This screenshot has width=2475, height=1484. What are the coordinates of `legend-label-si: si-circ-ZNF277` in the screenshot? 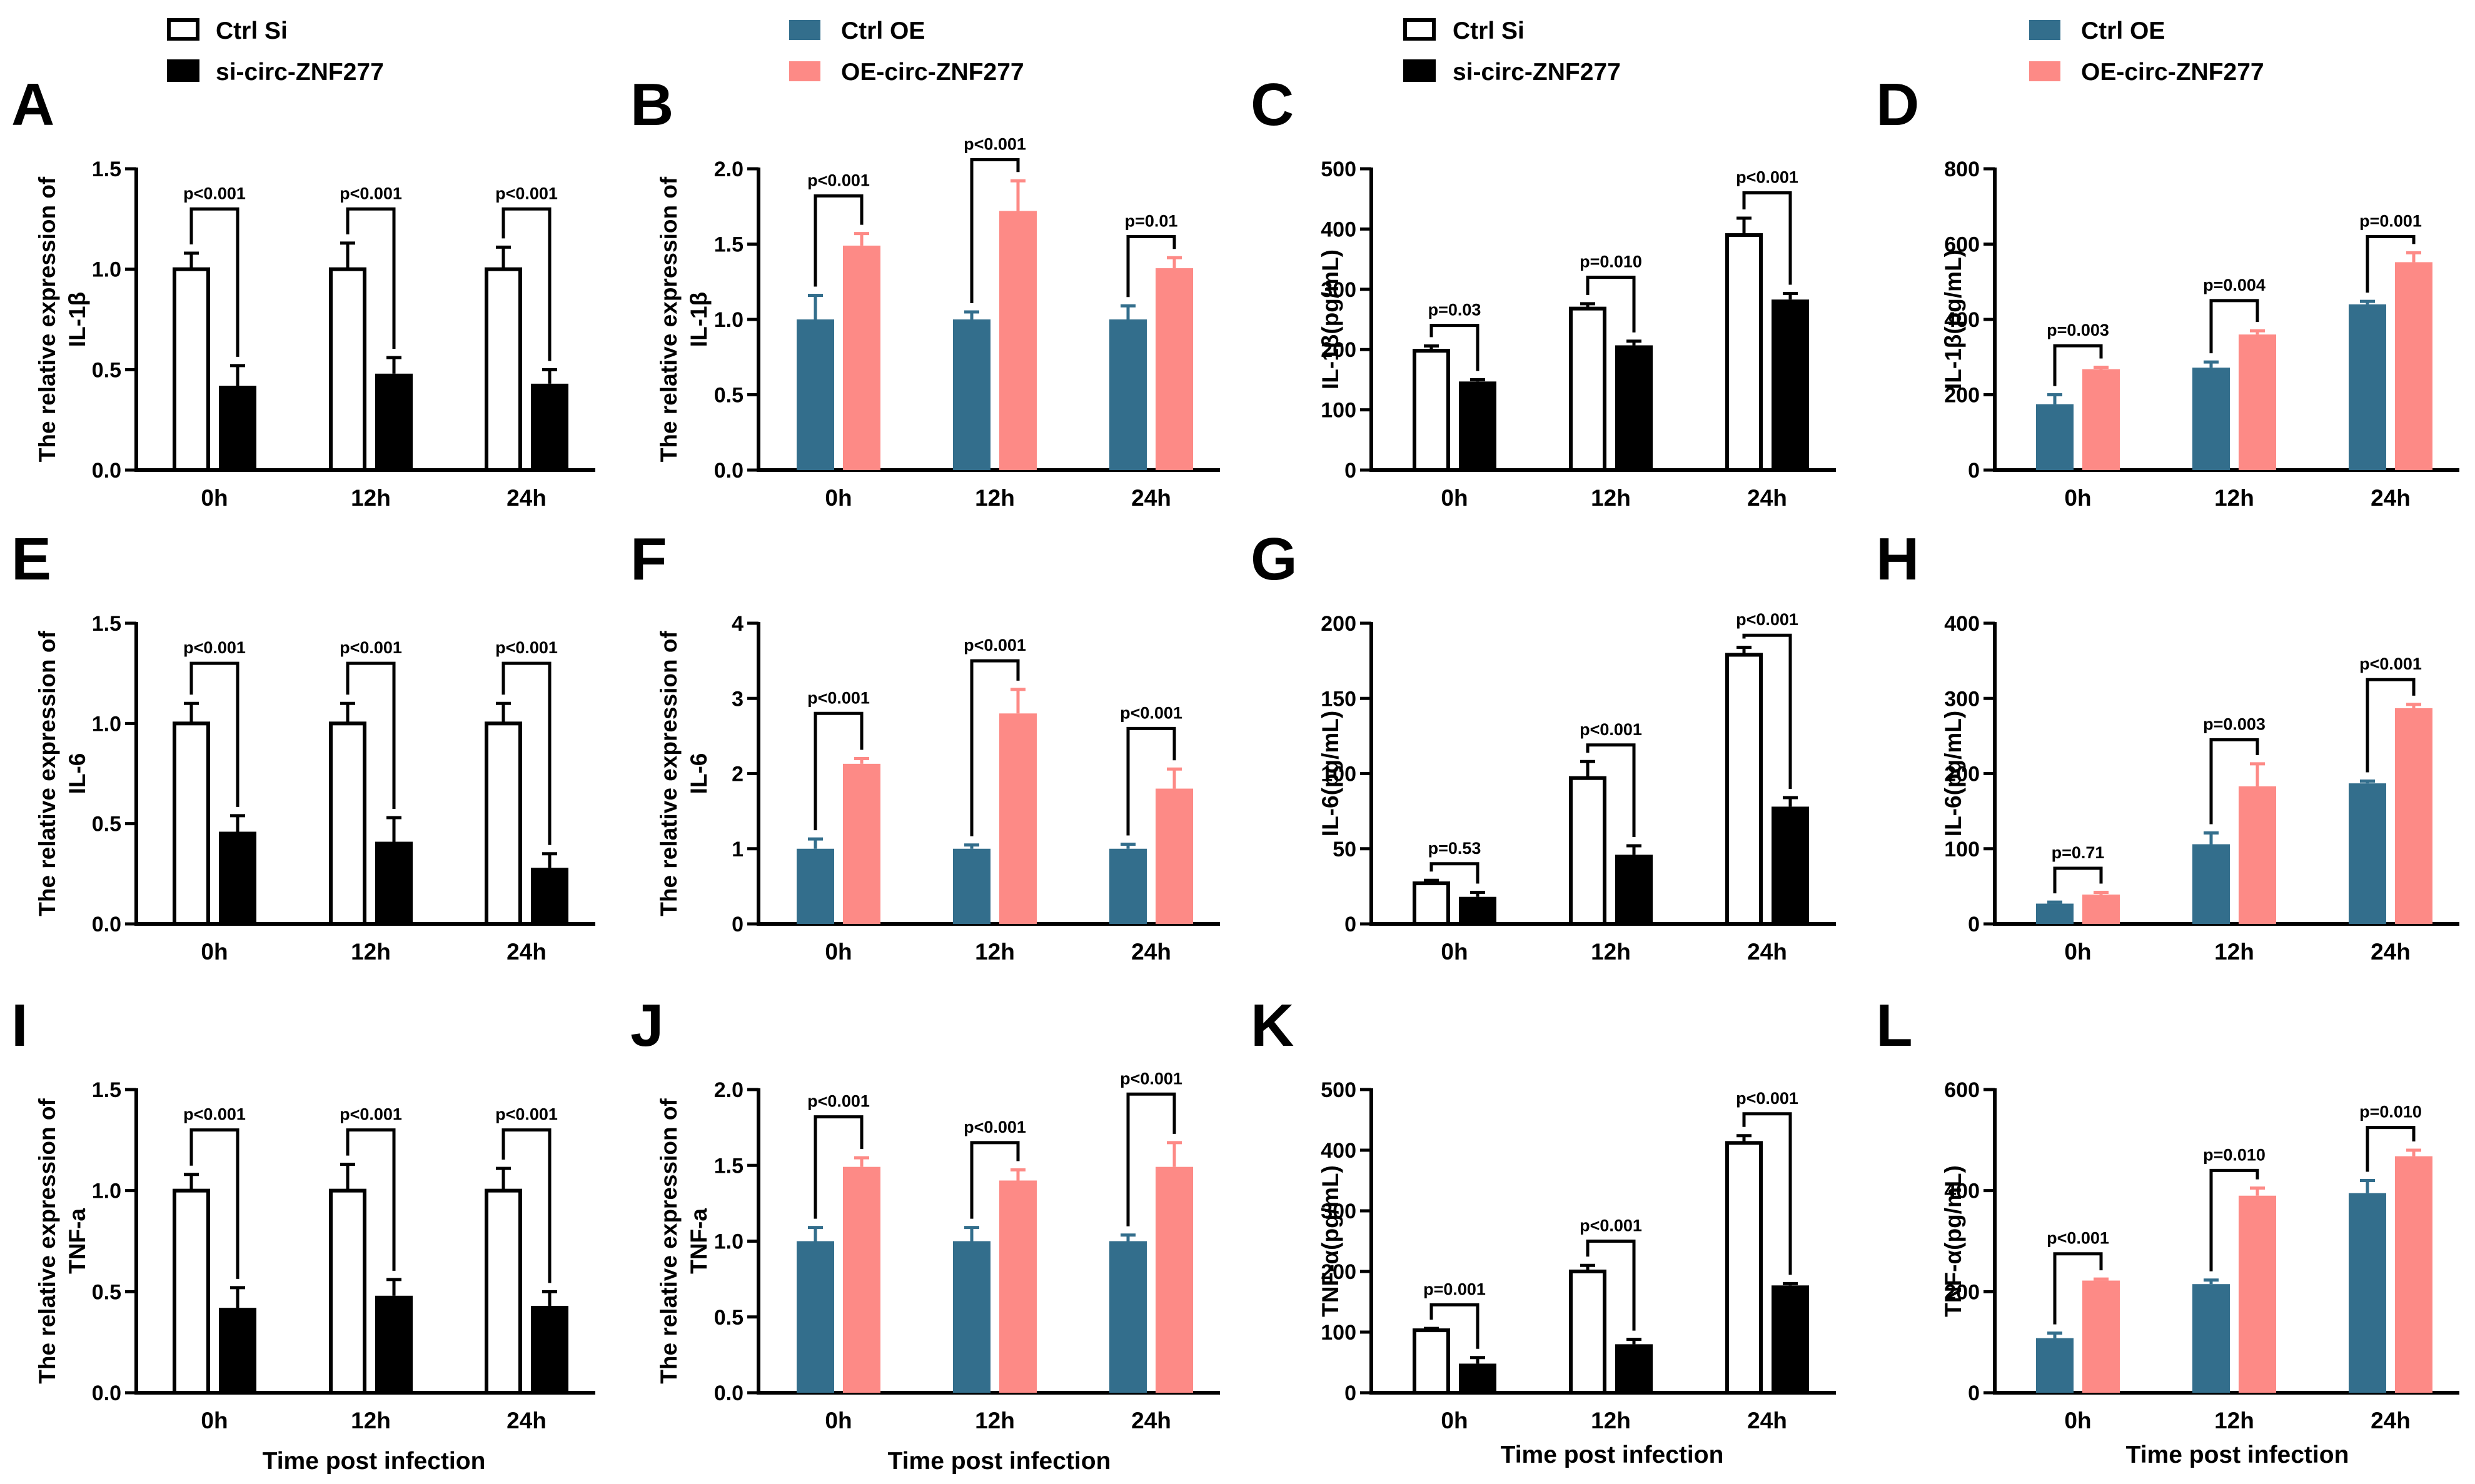 It's located at (300, 72).